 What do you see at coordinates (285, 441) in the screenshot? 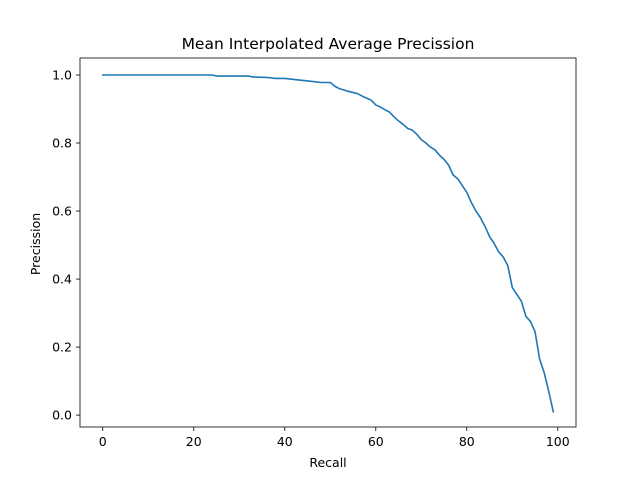
I see `x-tick-label: 40` at bounding box center [285, 441].